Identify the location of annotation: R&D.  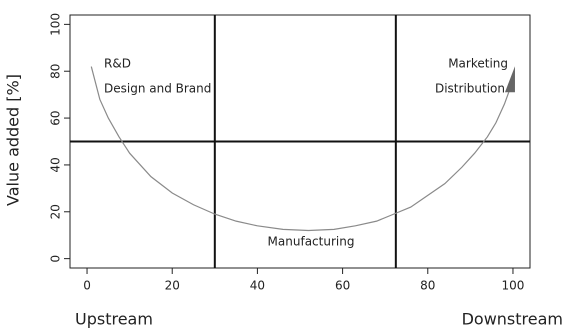
(117, 64).